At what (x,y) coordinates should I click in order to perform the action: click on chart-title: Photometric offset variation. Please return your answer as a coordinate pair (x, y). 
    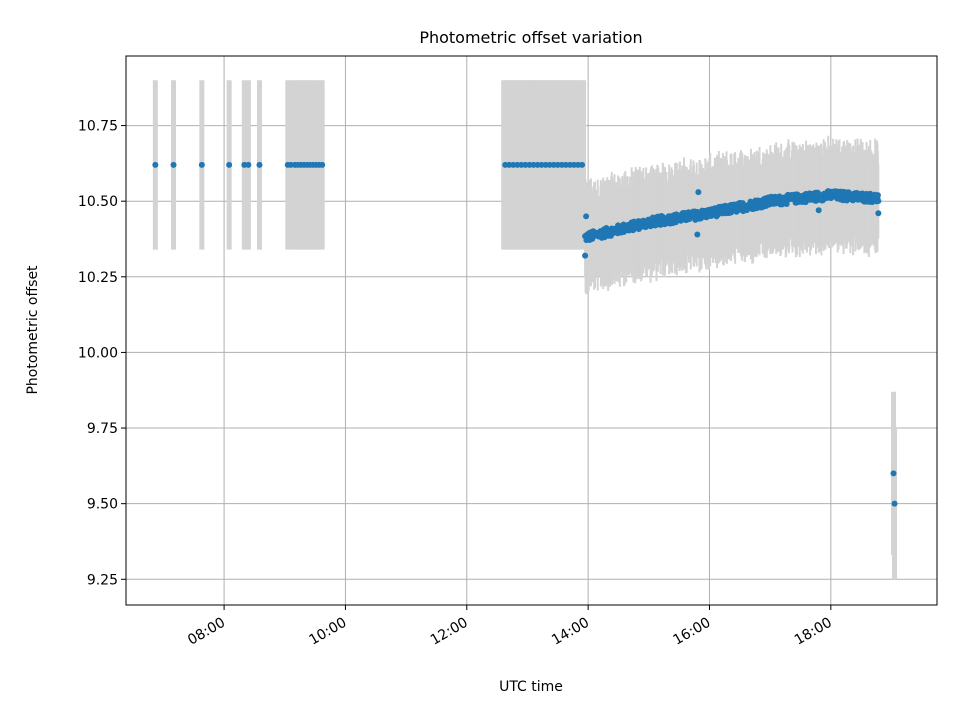
    Looking at the image, I should click on (530, 37).